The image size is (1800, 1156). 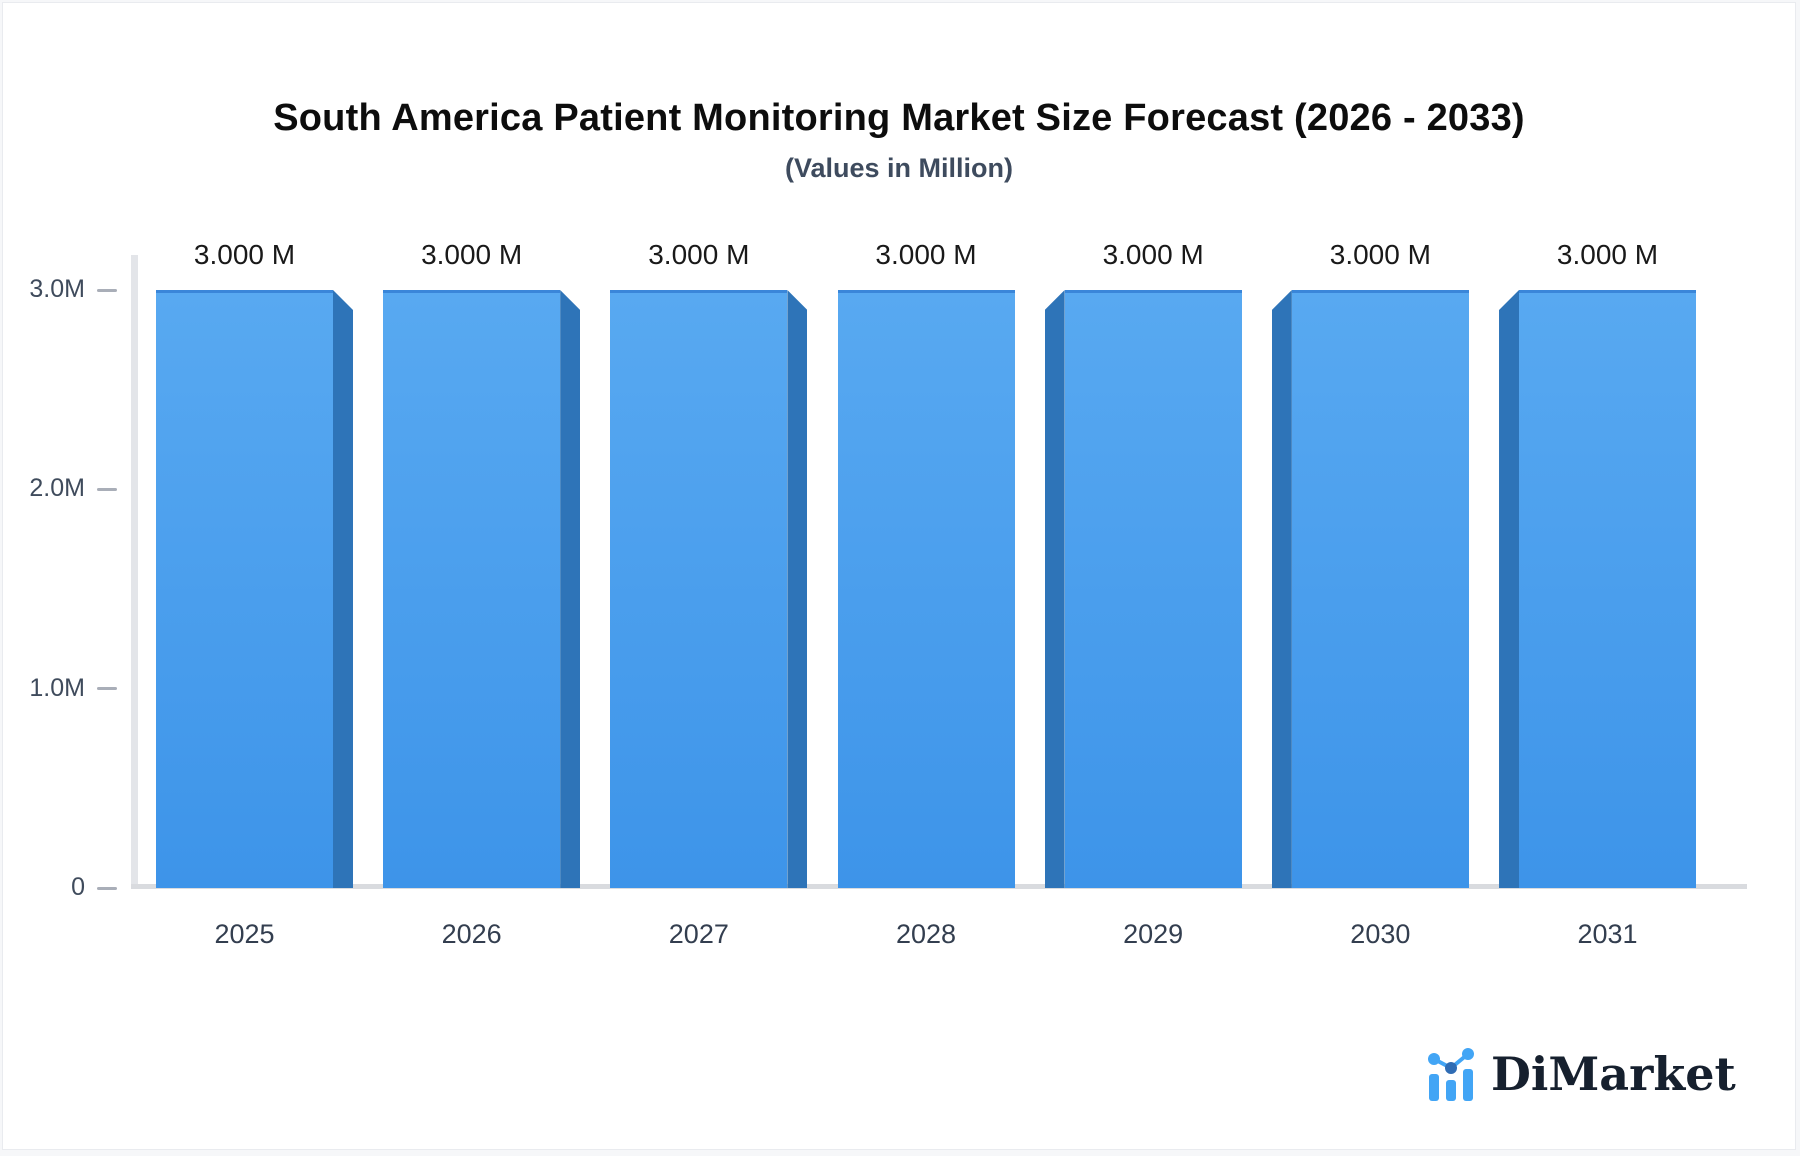 What do you see at coordinates (244, 589) in the screenshot?
I see `bar-2025` at bounding box center [244, 589].